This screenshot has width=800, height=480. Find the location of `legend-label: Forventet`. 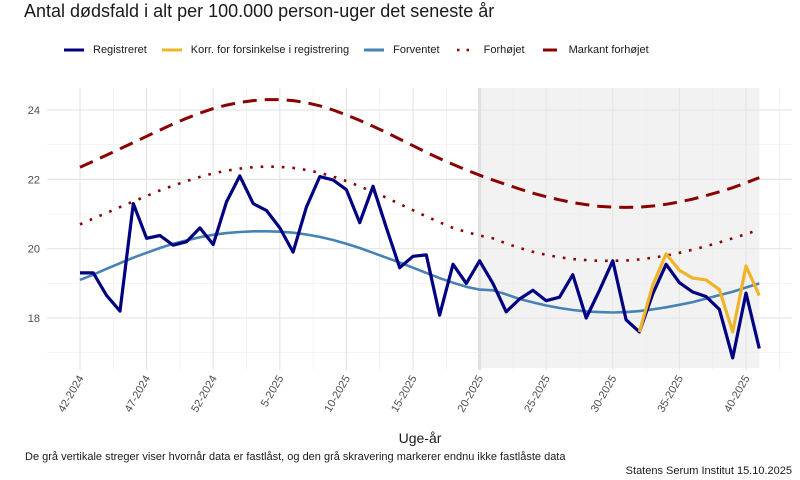

legend-label: Forventet is located at coordinates (416, 50).